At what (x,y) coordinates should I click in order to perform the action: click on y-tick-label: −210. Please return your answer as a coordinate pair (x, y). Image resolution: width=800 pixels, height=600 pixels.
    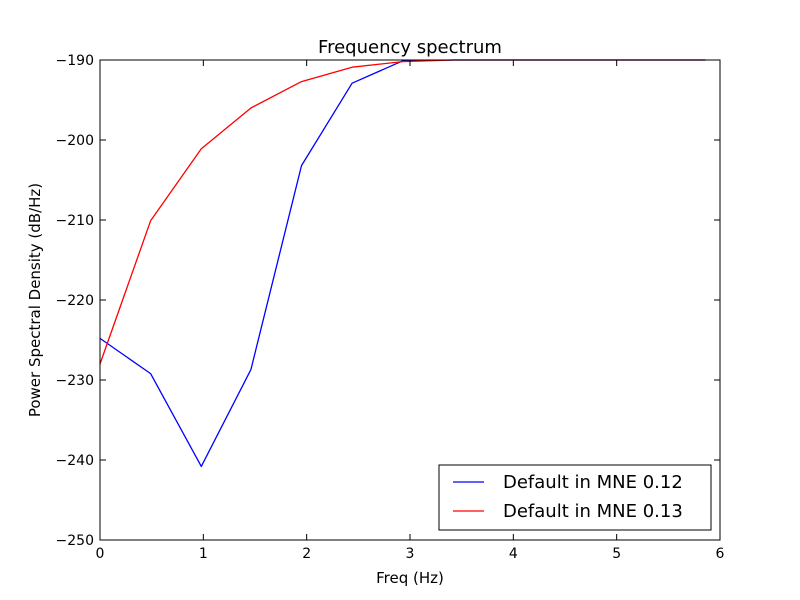
    Looking at the image, I should click on (75, 221).